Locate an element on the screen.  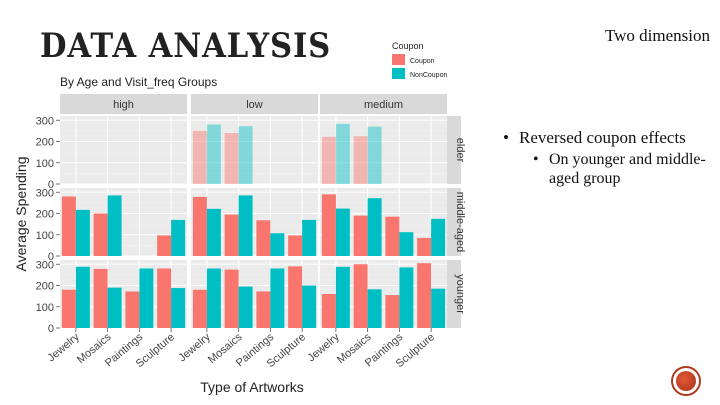
bar-coupon-middle-aged-low-Paintings is located at coordinates (263, 238).